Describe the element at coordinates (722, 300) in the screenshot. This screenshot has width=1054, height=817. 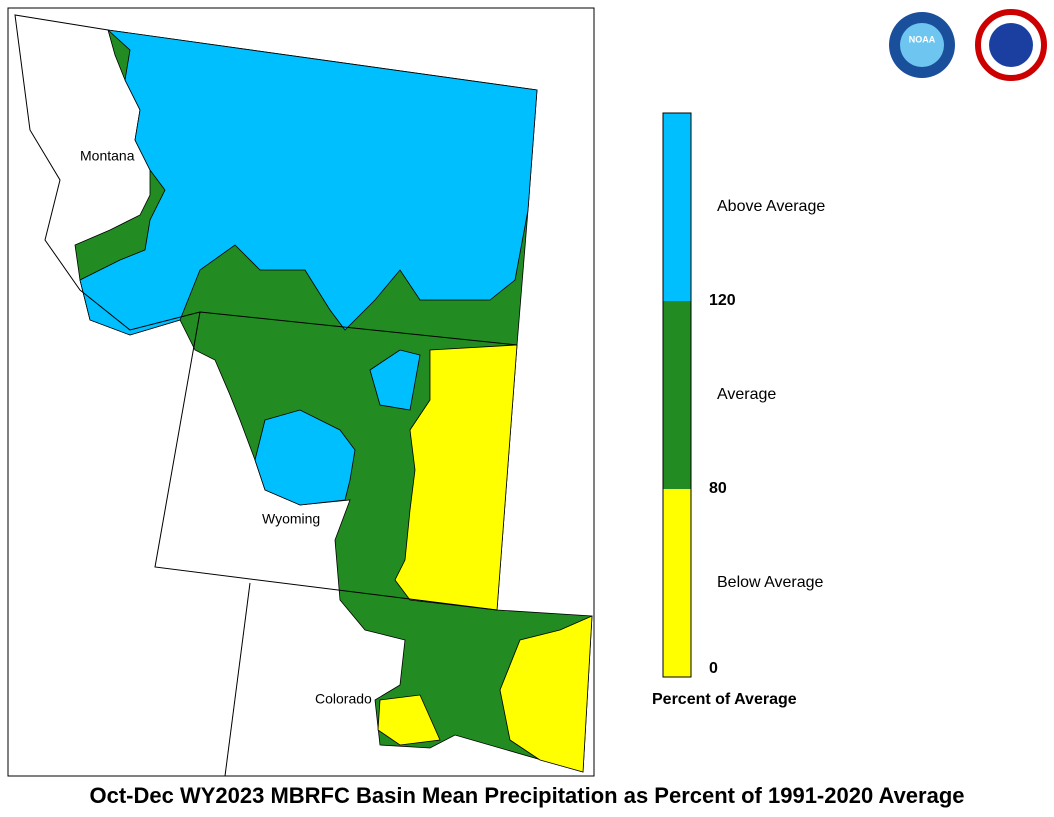
I see `legend-tick: 120` at that location.